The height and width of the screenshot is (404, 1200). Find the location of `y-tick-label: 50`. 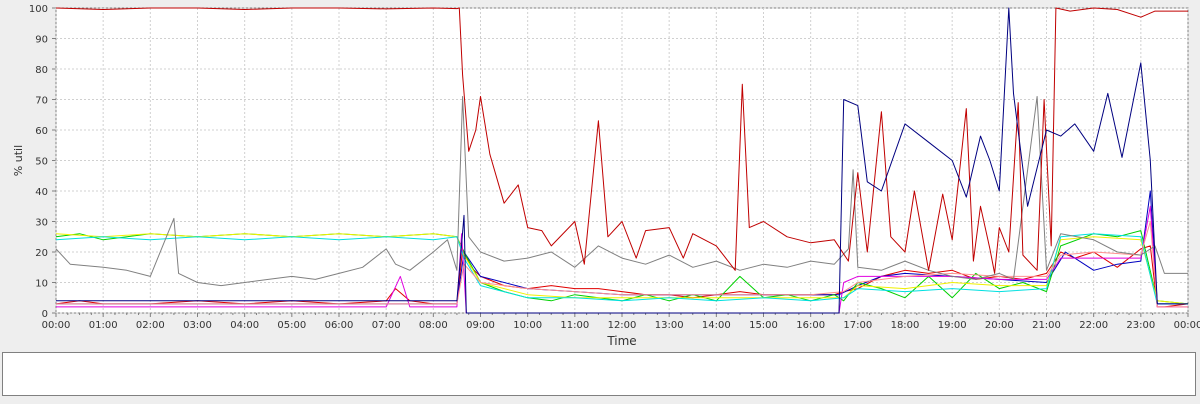

y-tick-label: 50 is located at coordinates (41, 162).